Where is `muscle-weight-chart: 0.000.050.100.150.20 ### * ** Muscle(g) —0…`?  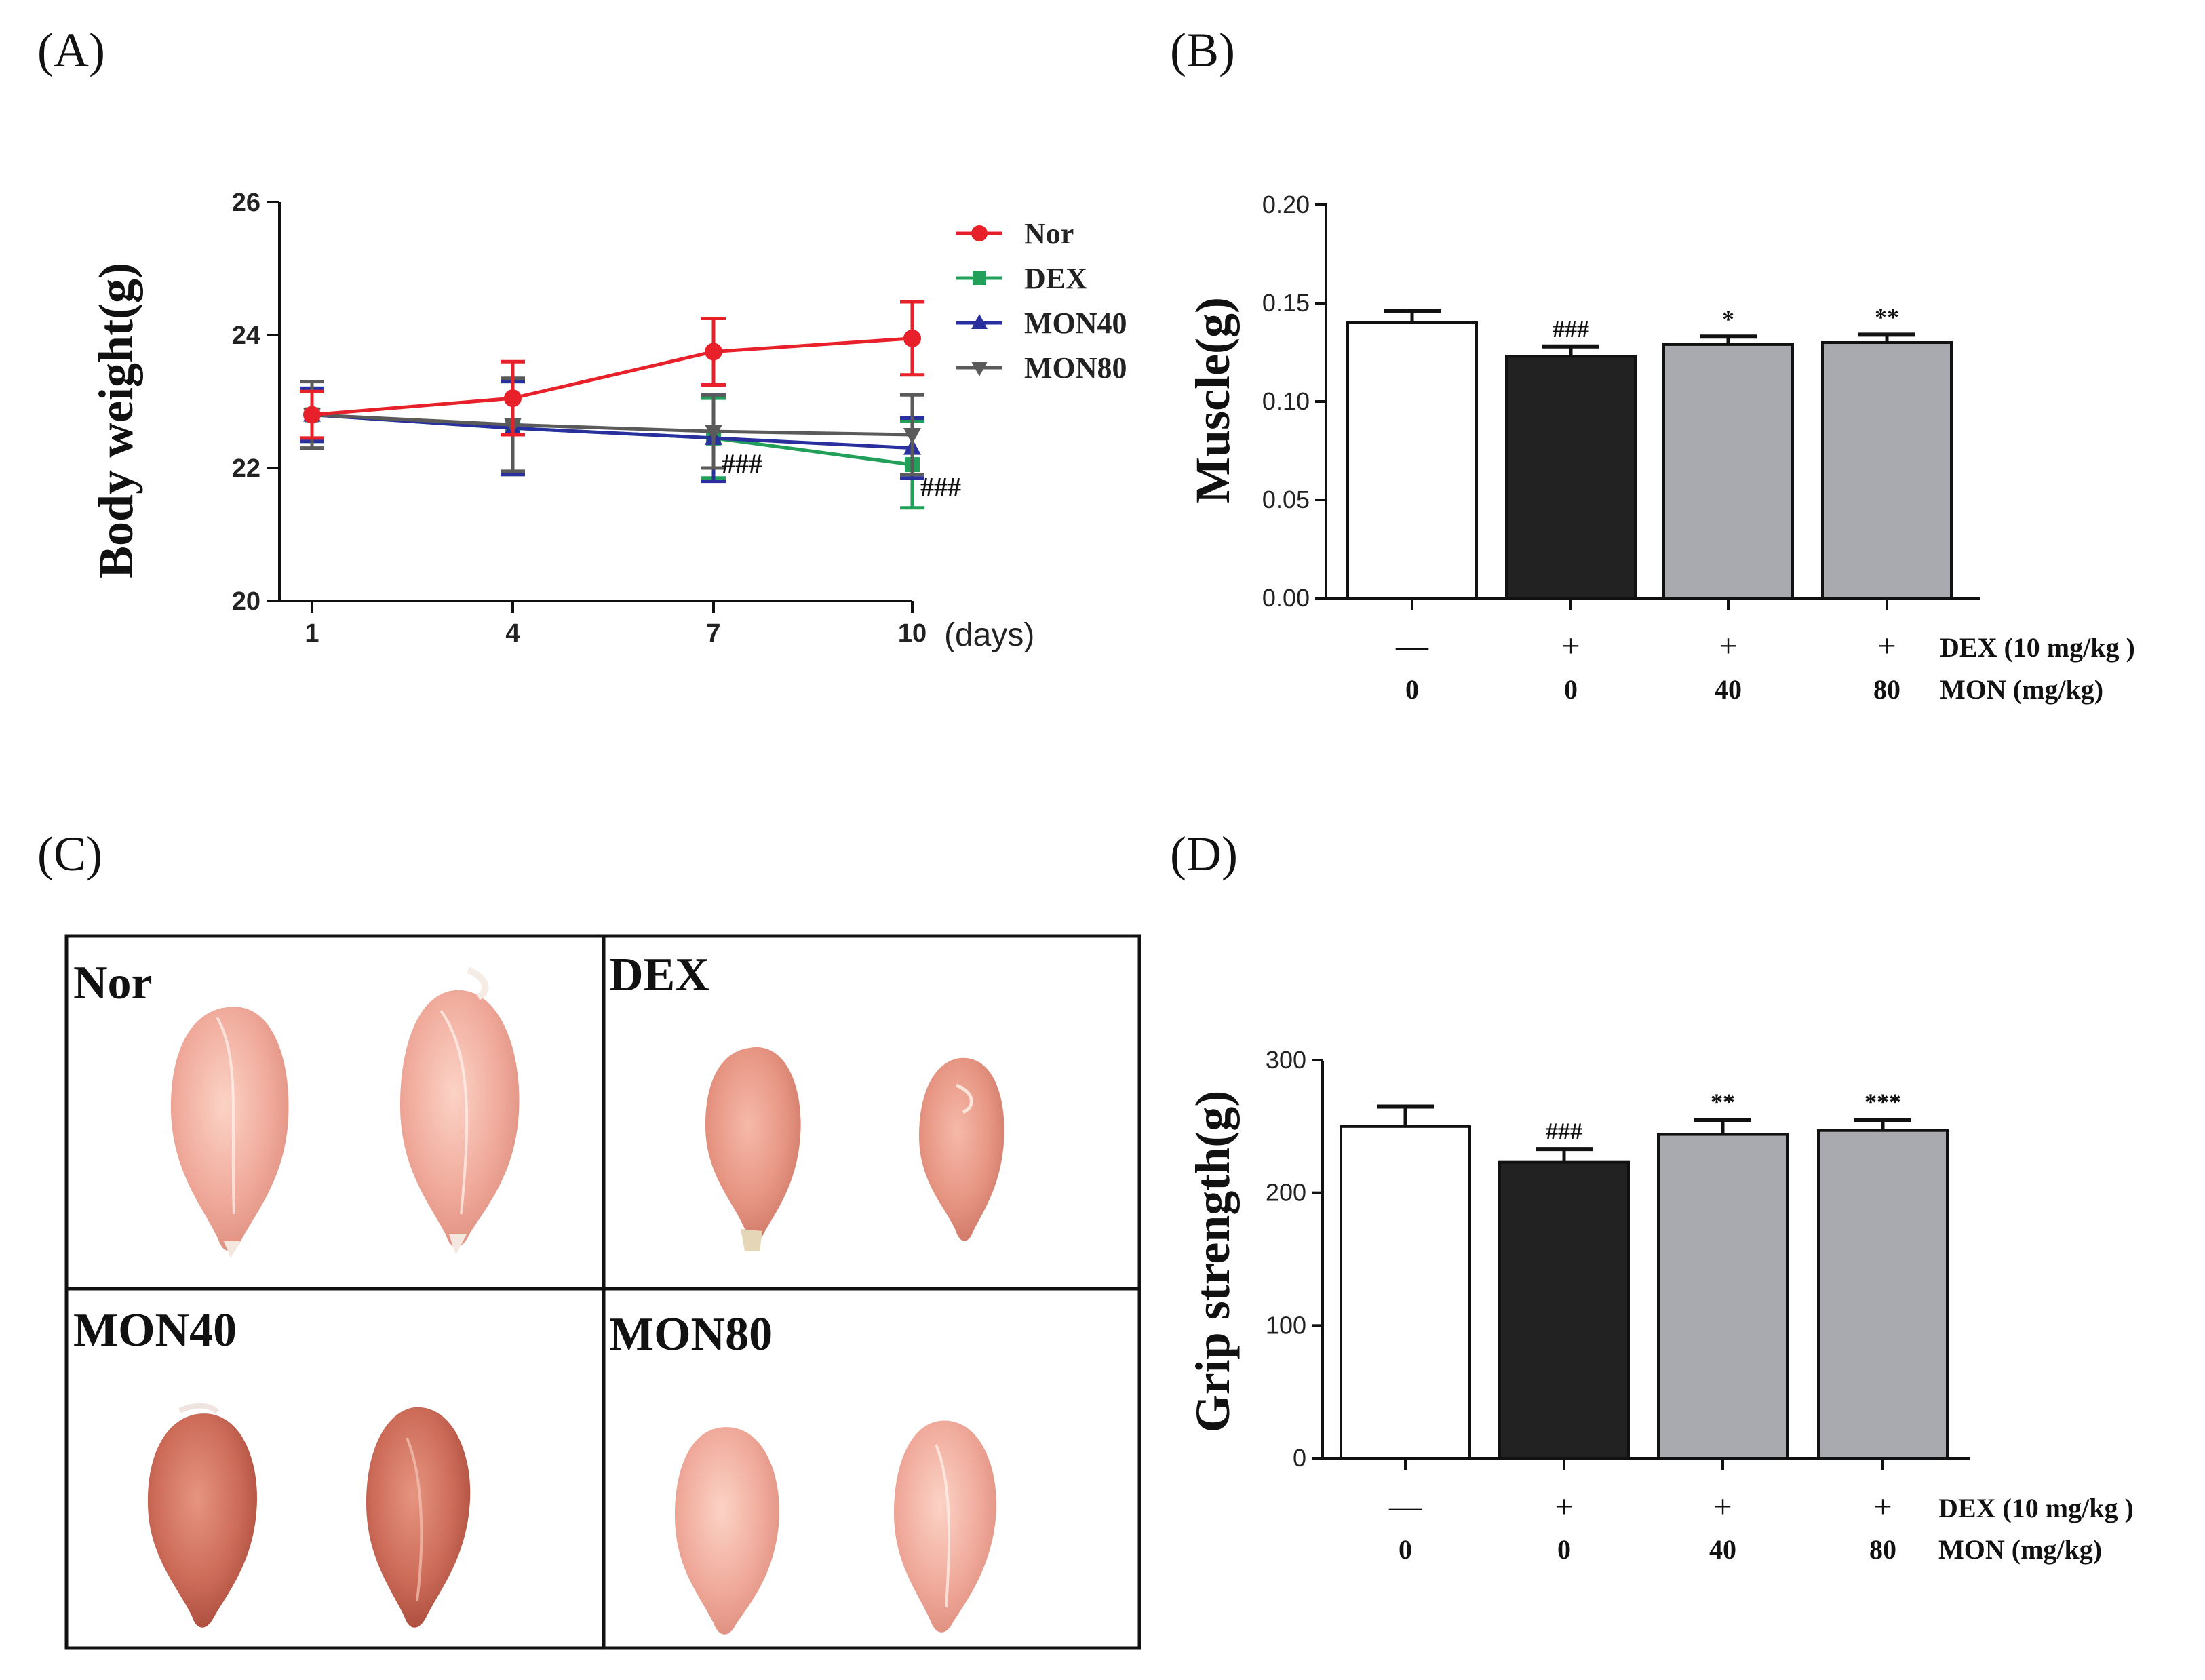 muscle-weight-chart: 0.000.050.100.150.20 ### * ** Muscle(g) —0… is located at coordinates (1661, 448).